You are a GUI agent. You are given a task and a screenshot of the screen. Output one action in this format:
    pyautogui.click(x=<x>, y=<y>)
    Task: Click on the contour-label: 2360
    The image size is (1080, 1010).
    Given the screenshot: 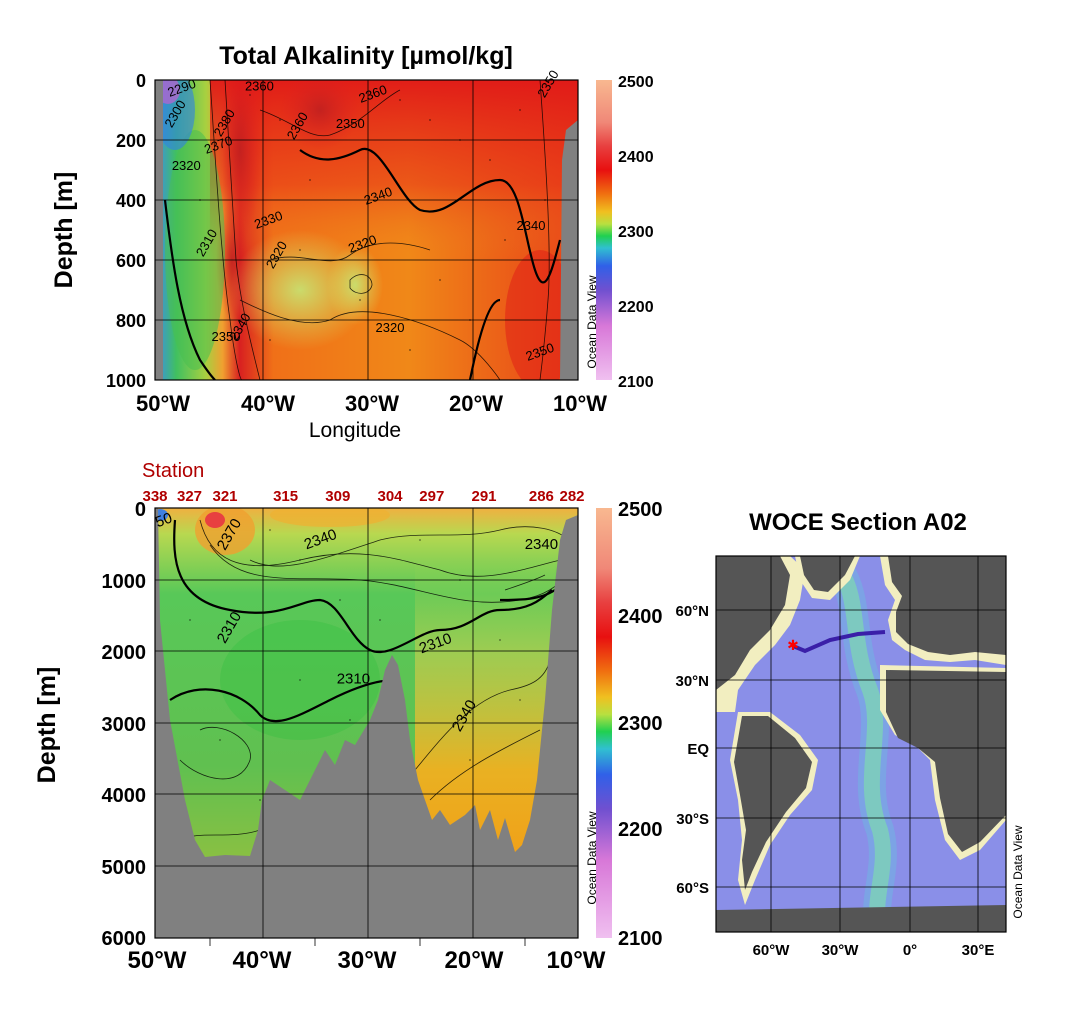 What is the action you would take?
    pyautogui.click(x=259, y=86)
    